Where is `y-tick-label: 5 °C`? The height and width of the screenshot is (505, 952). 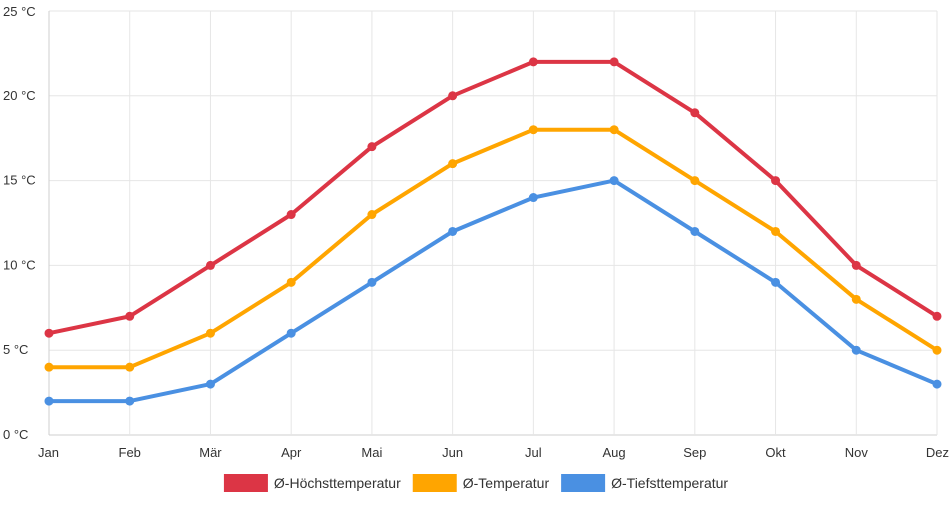
y-tick-label: 5 °C is located at coordinates (15, 349).